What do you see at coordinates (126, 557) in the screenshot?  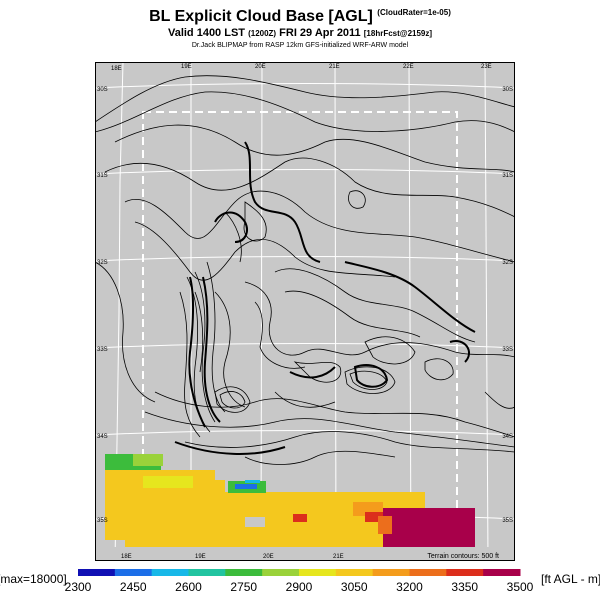 I see `bottom-lon-label-18e: 18E` at bounding box center [126, 557].